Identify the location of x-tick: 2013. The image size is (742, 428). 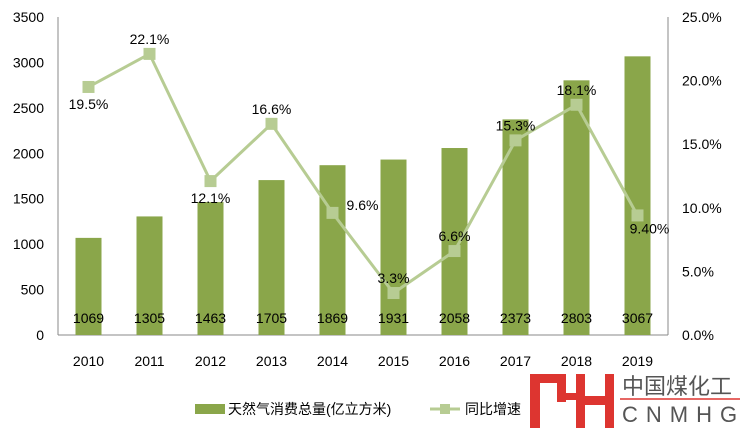
(271, 361).